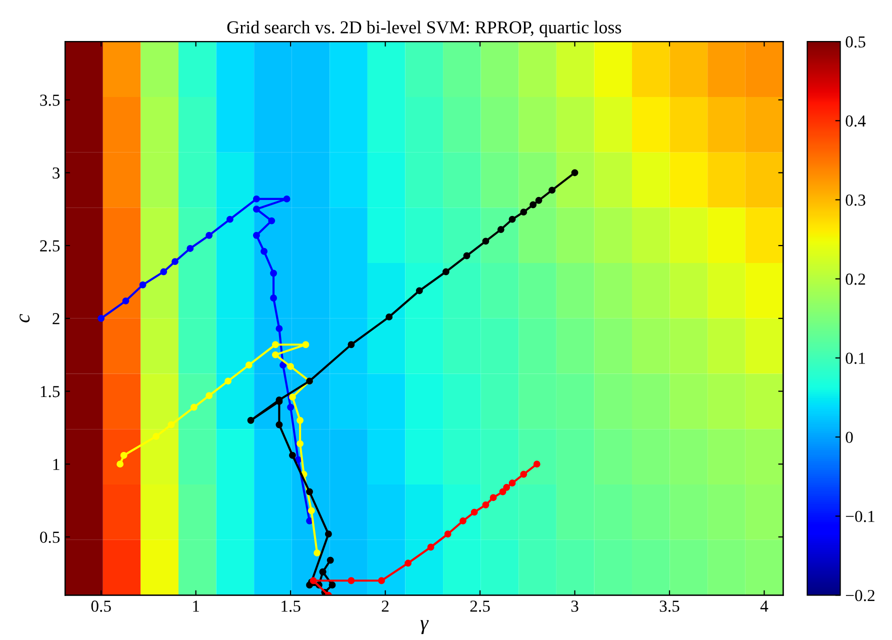 The width and height of the screenshot is (892, 640). Describe the element at coordinates (856, 200) in the screenshot. I see `color-bar-label: 0.3` at that location.